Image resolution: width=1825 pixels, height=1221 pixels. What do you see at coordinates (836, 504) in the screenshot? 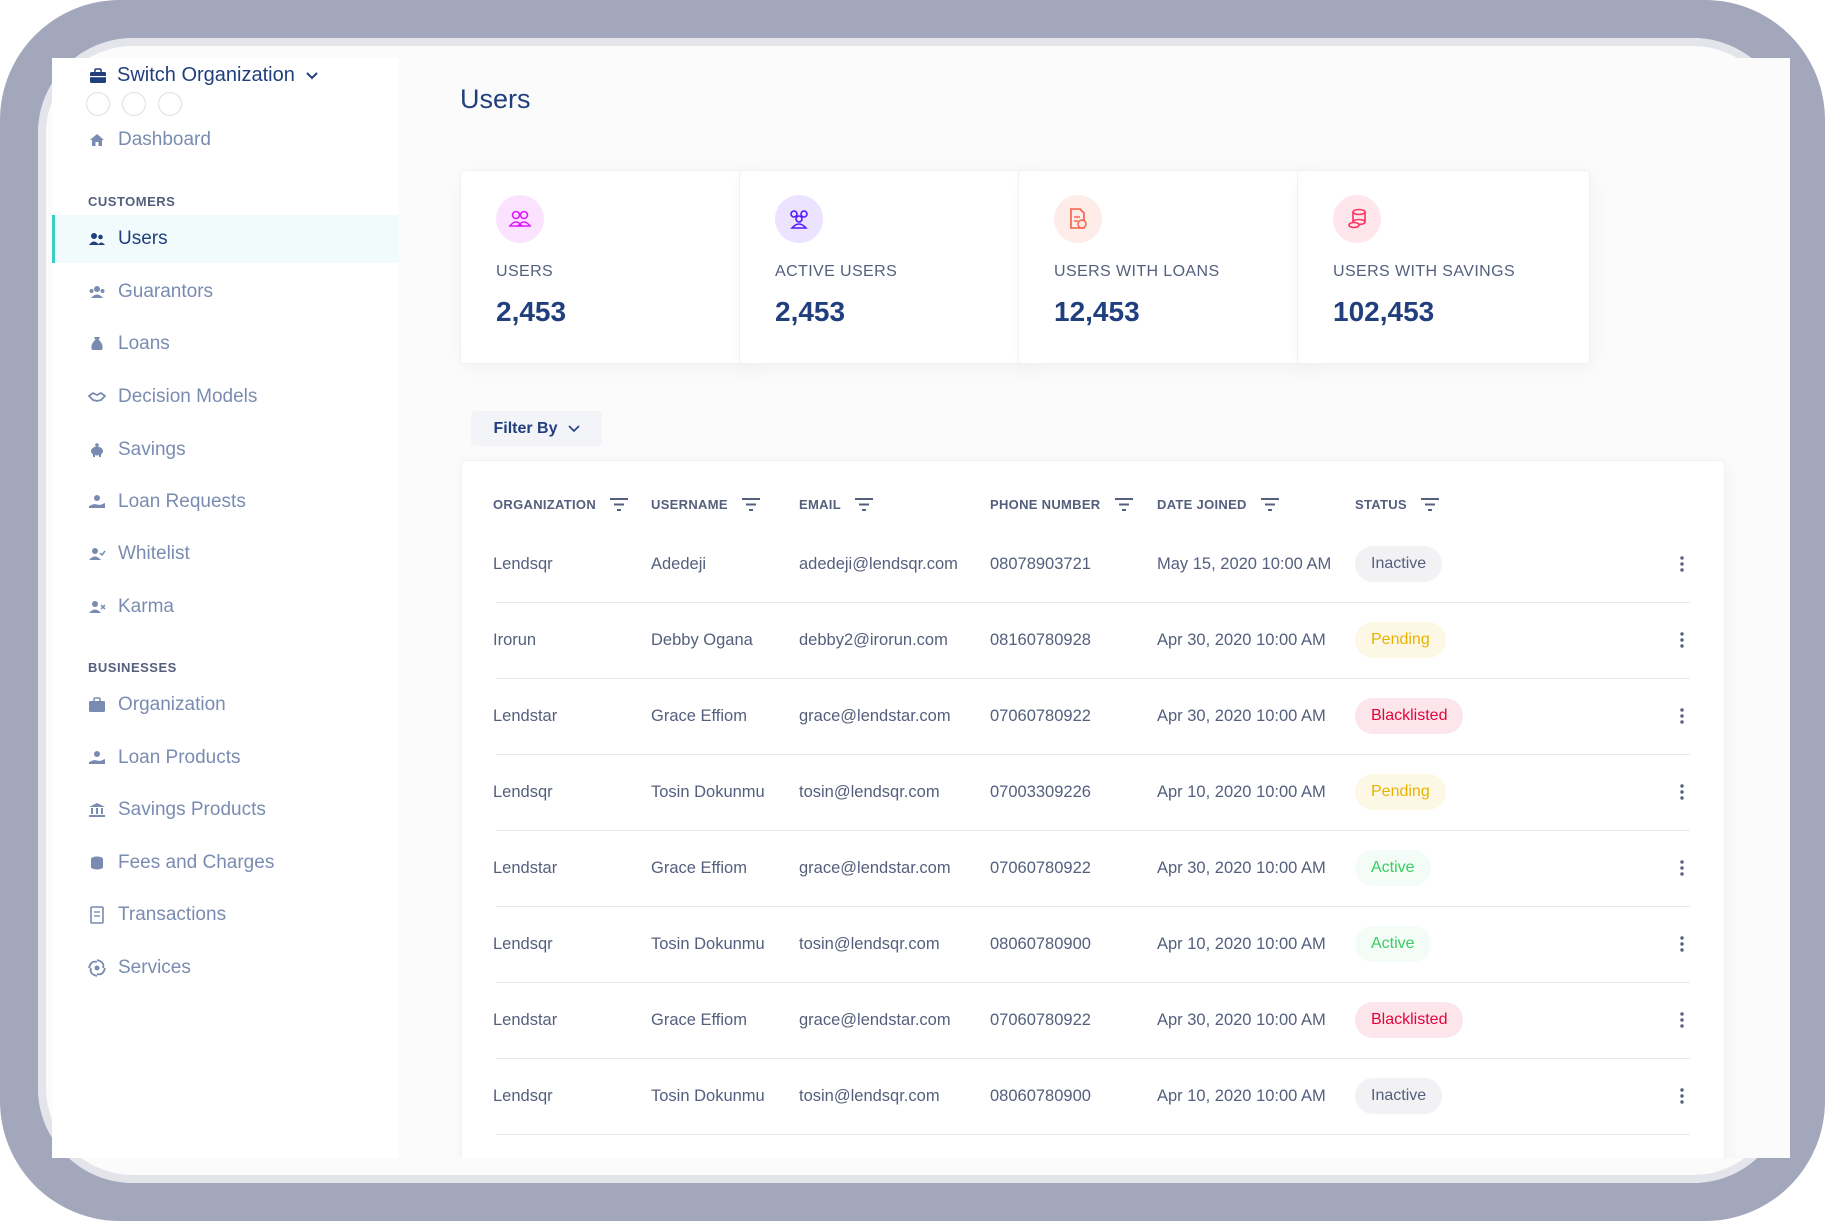
I see `column-header-email: EMAIL` at bounding box center [836, 504].